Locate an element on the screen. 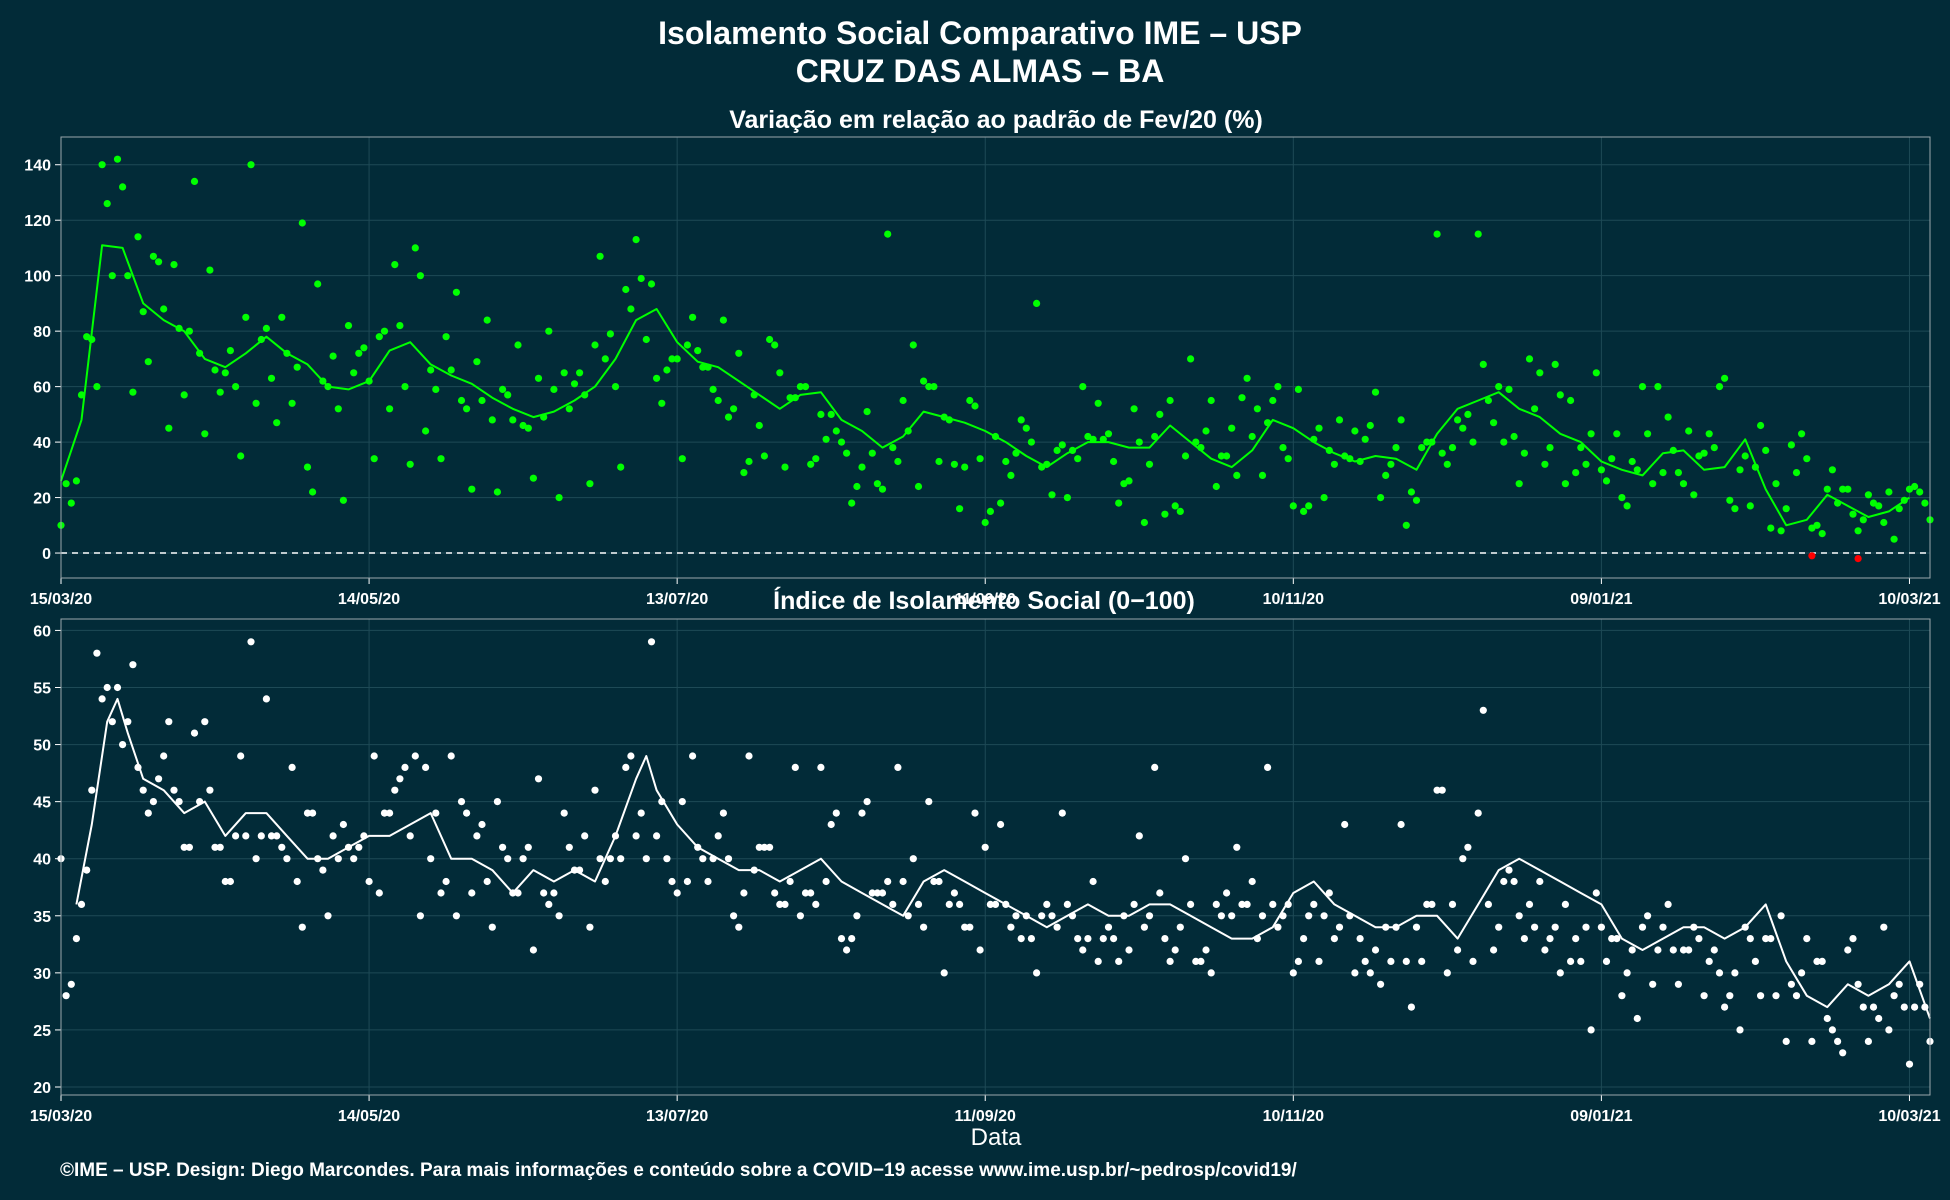 Image resolution: width=1950 pixels, height=1200 pixels. index-xtick-label: 10/11/20 is located at coordinates (1294, 1116).